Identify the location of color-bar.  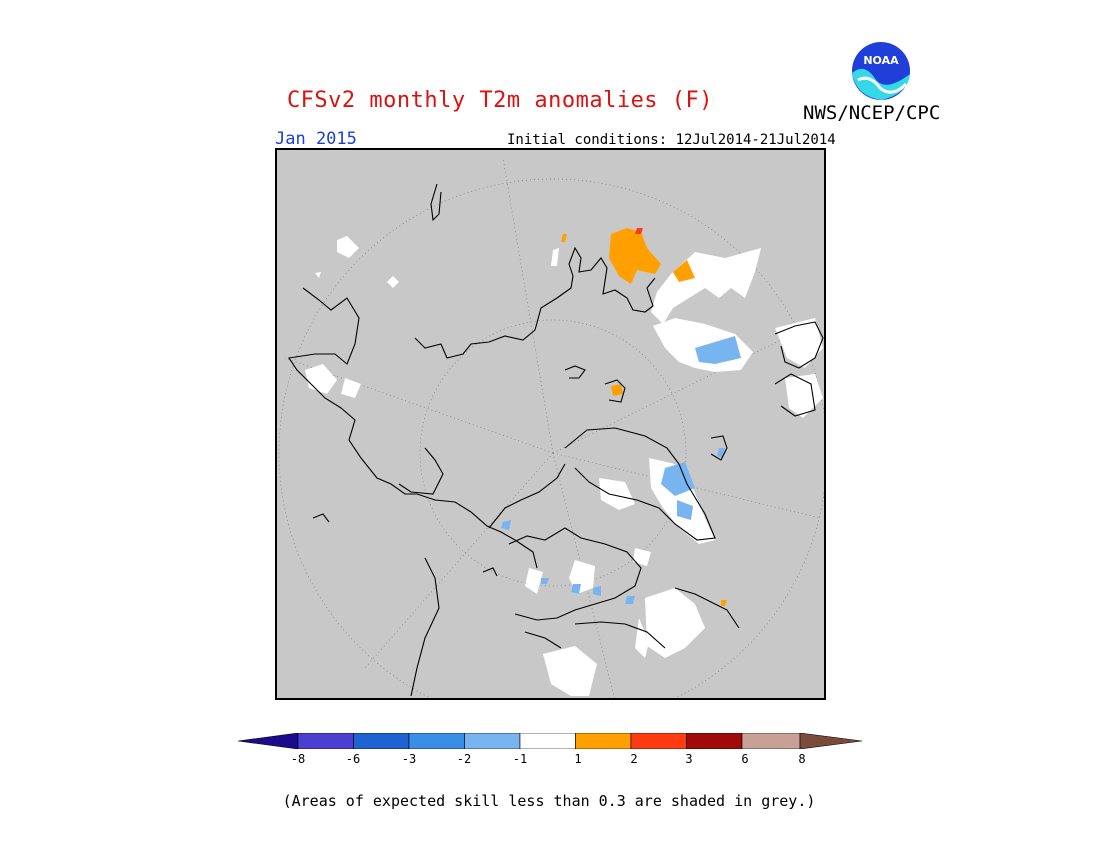
(550, 741).